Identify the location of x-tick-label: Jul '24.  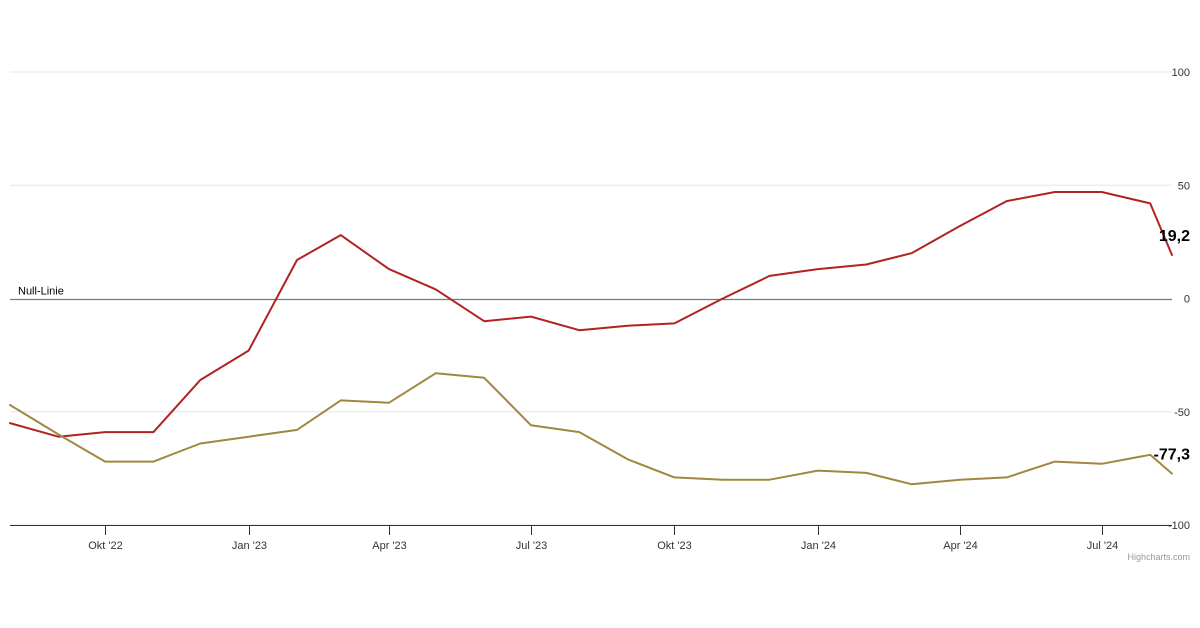
(1102, 546).